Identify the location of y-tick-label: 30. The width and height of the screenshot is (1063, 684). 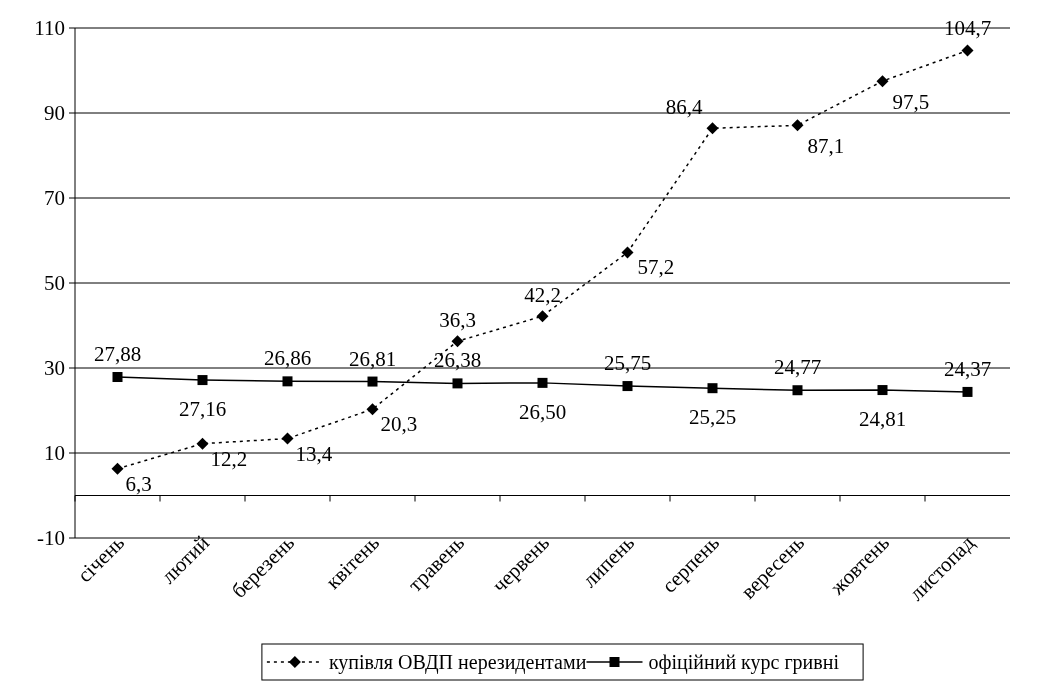
(54, 368).